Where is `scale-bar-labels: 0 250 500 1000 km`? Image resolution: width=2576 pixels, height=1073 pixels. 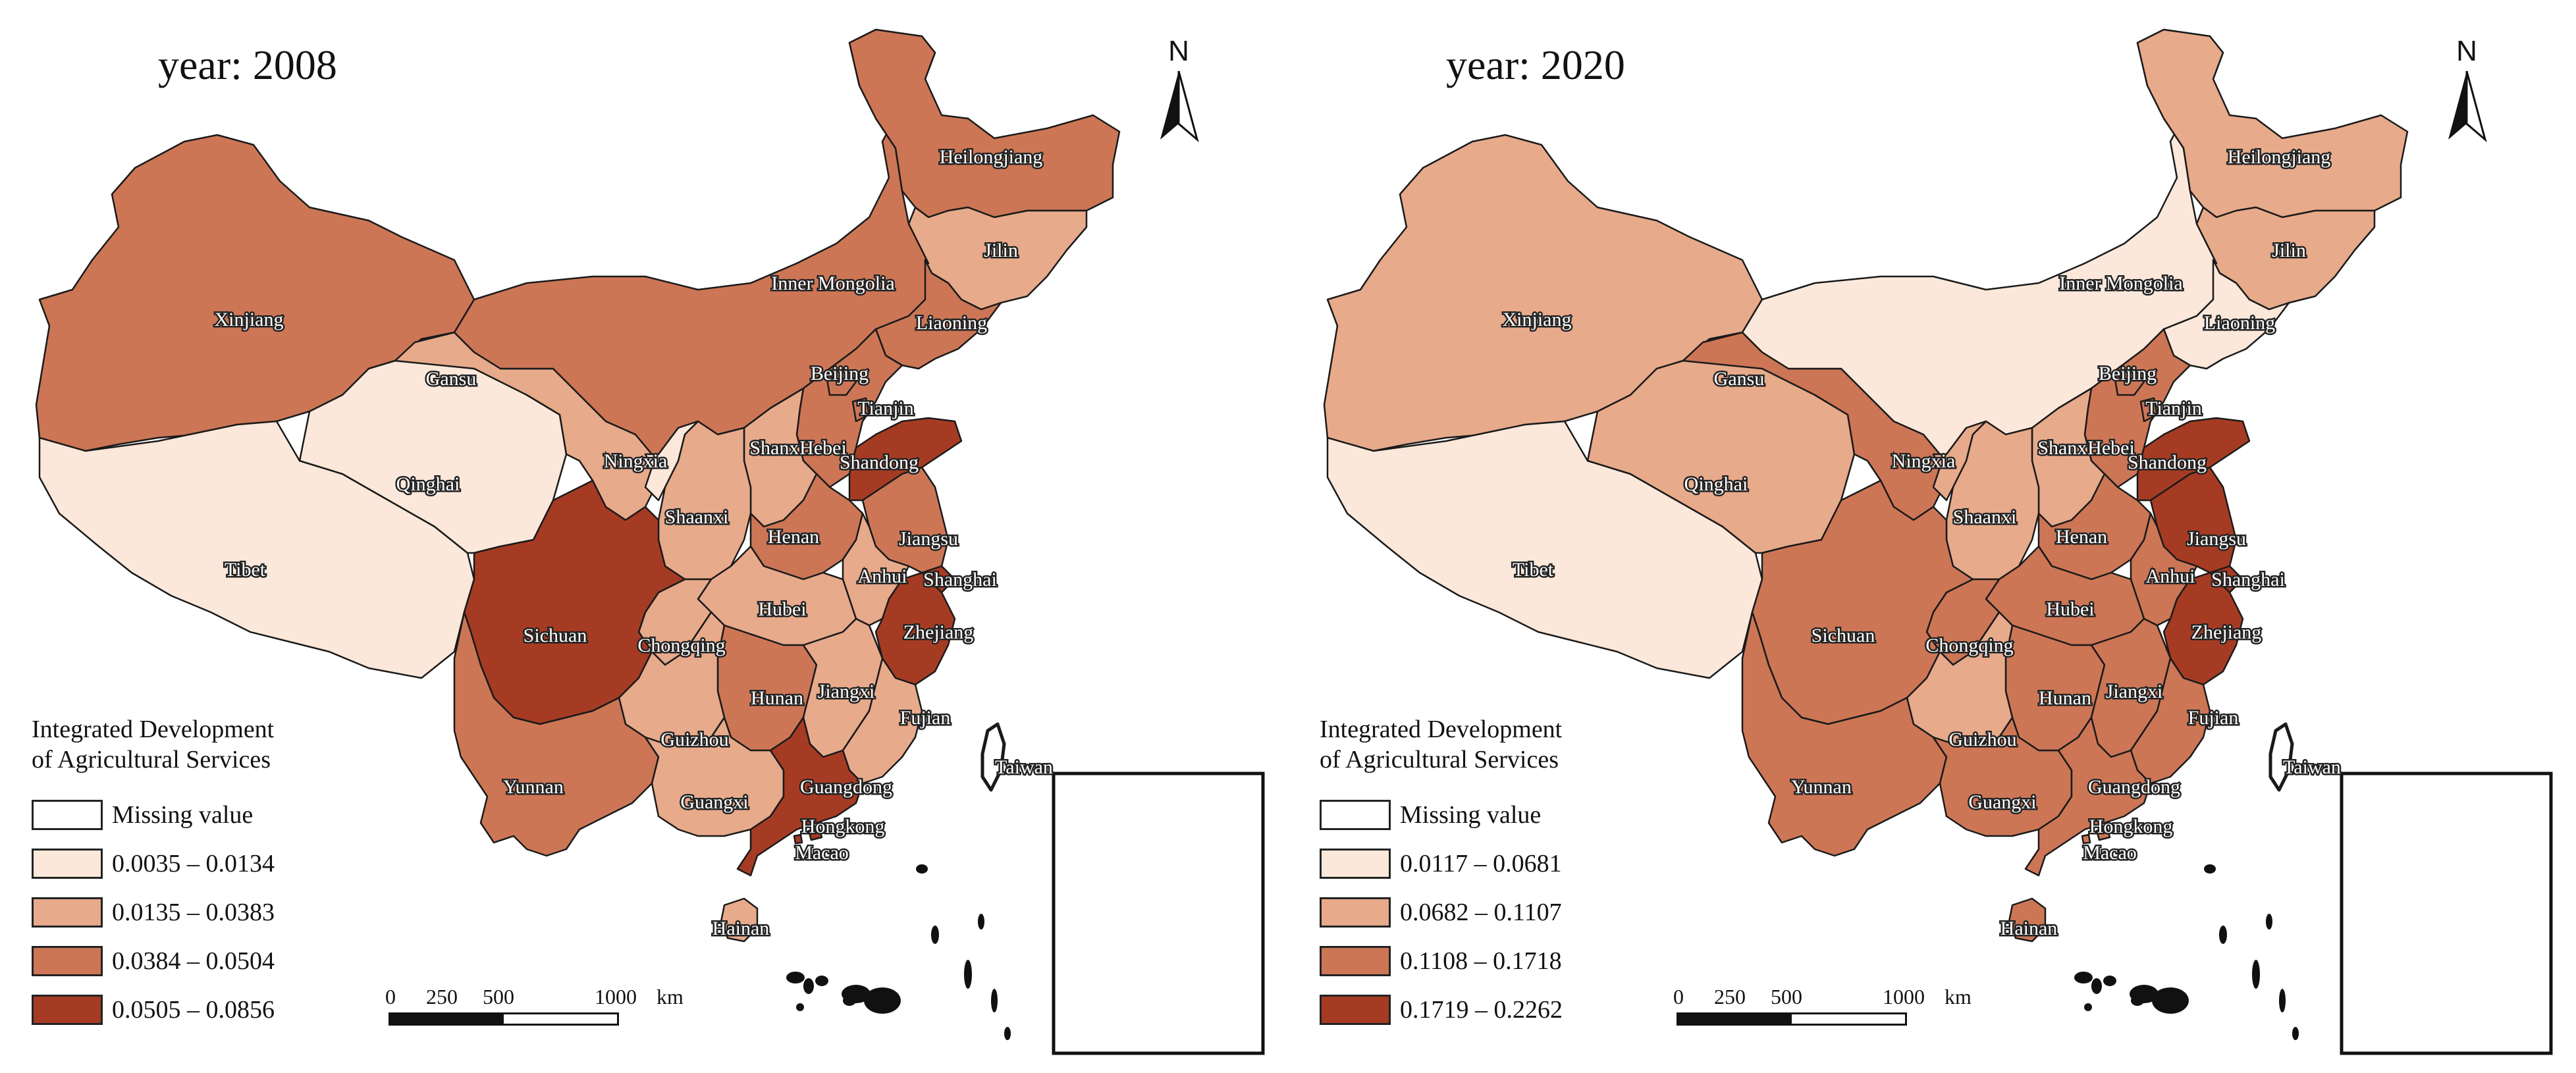 scale-bar-labels: 0 250 500 1000 km is located at coordinates (556, 998).